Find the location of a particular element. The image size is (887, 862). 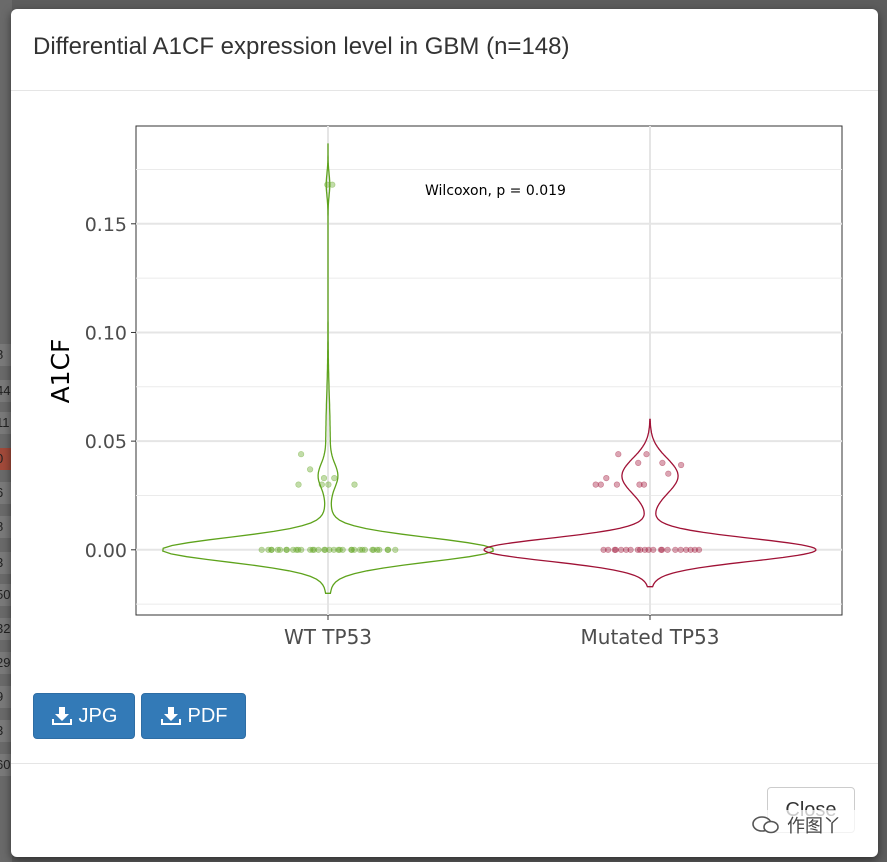

watermark-text: 作图丫 is located at coordinates (814, 826).